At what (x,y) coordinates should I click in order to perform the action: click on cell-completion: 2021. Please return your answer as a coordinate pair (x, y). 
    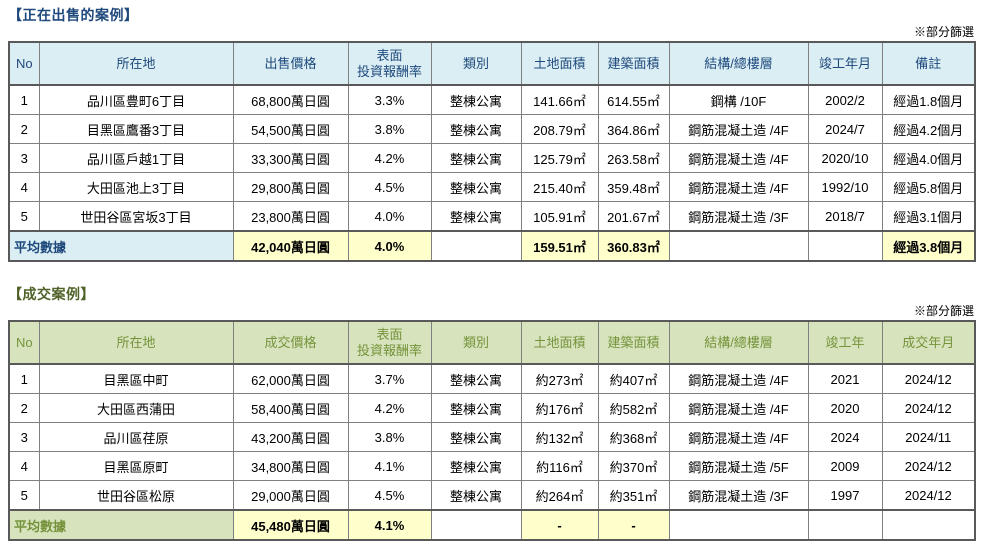
    Looking at the image, I should click on (845, 378).